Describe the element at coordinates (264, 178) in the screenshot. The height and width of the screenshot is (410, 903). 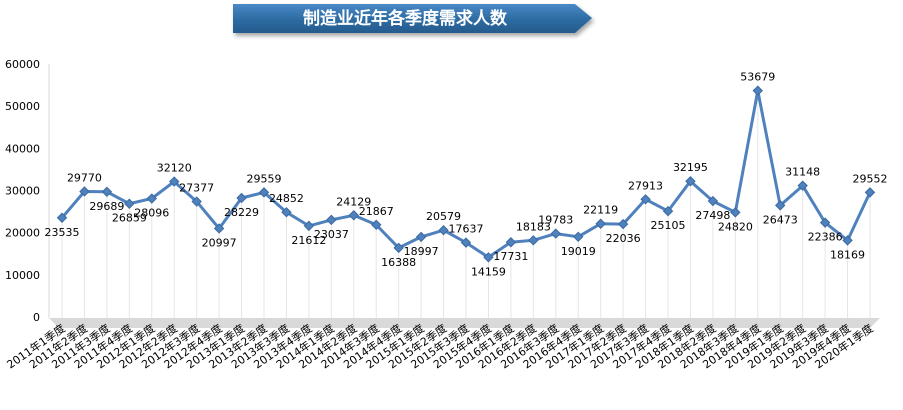
I see `data-label: 29559` at that location.